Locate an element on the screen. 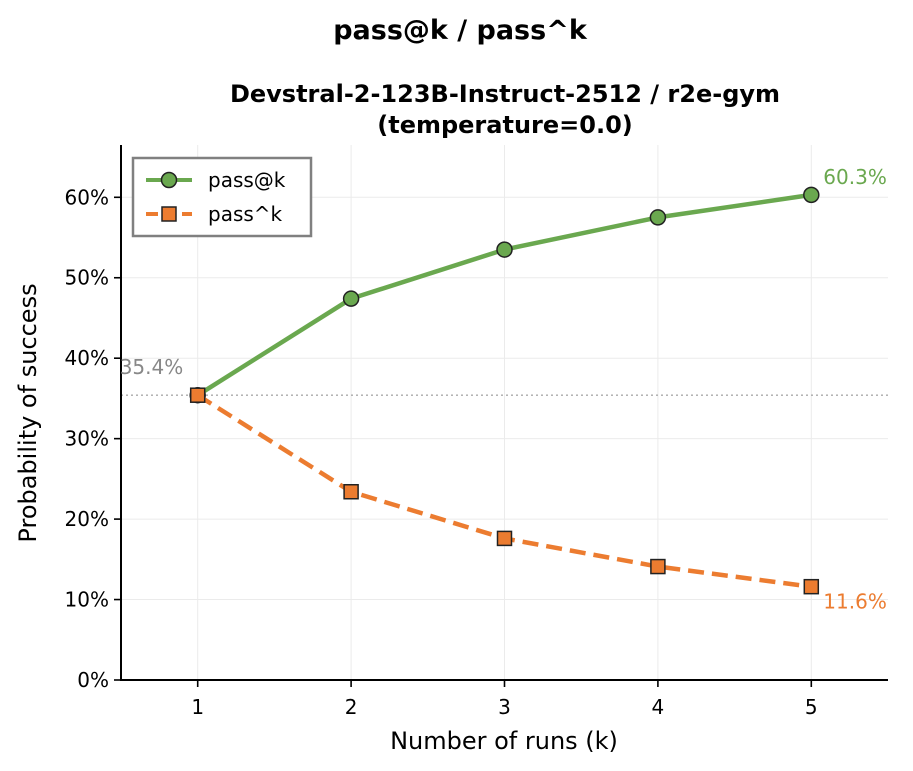 The height and width of the screenshot is (771, 913). y-tick-label: 50% is located at coordinates (87, 278).